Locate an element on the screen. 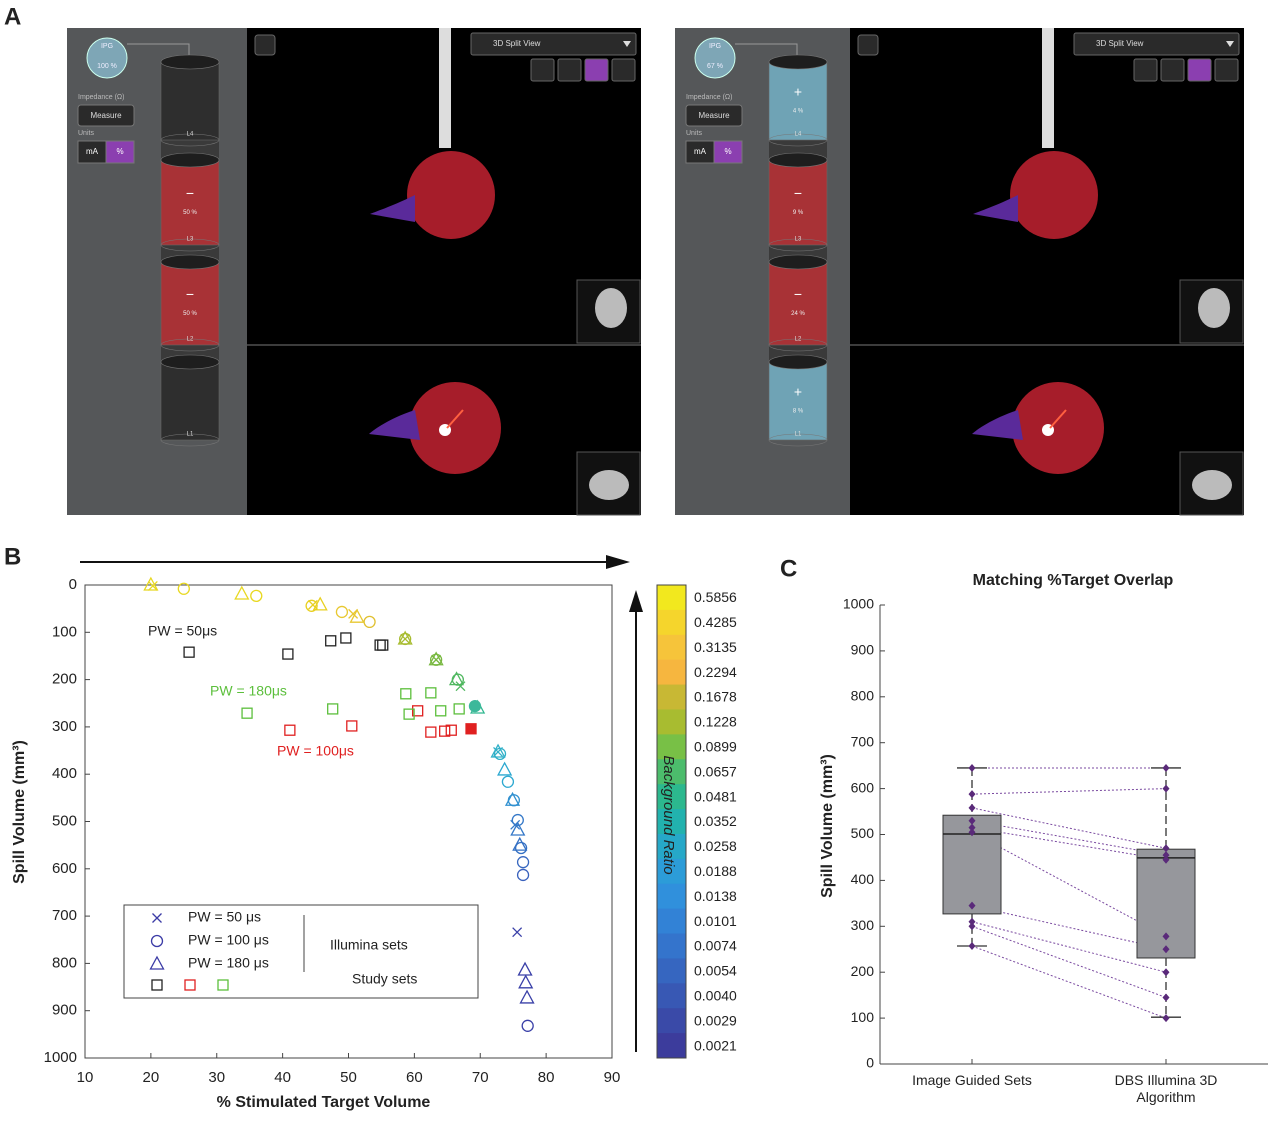 The image size is (1280, 1144). x-tick-label: 20 is located at coordinates (151, 1077).